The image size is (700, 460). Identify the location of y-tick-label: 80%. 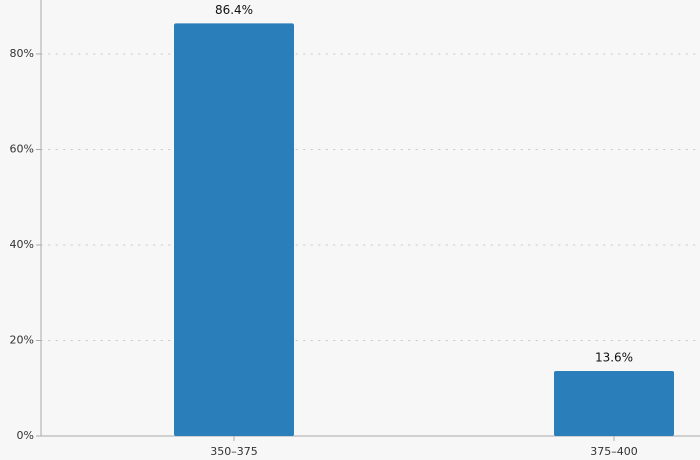
(22, 53).